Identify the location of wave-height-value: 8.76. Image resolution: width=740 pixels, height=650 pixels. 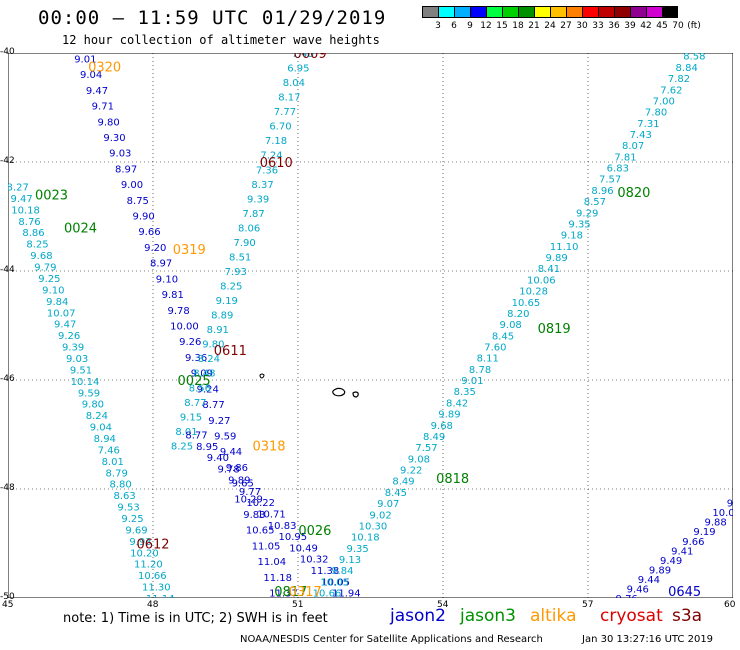
(29, 222).